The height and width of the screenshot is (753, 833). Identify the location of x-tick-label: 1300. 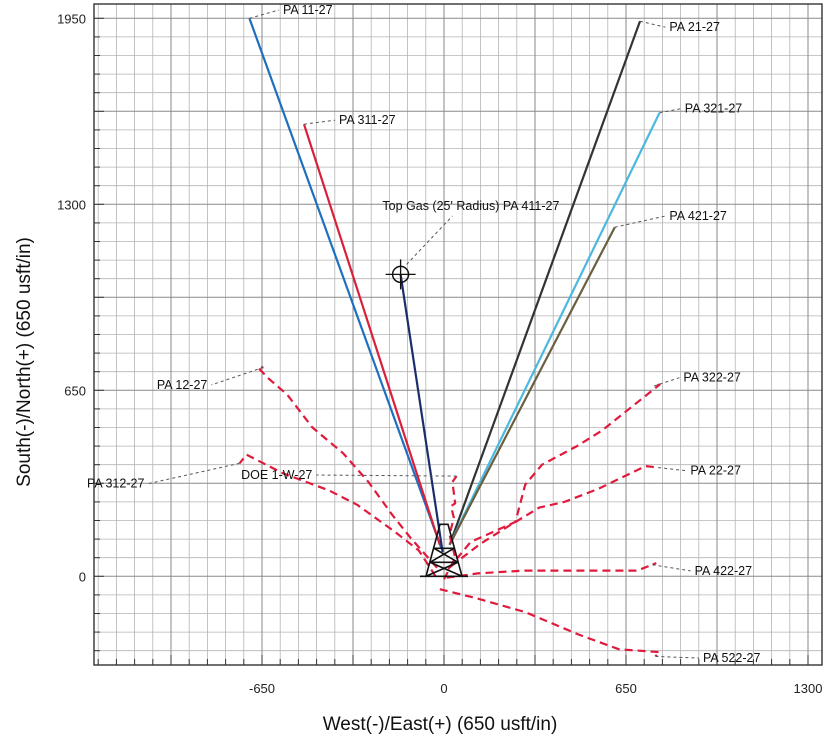
(808, 688).